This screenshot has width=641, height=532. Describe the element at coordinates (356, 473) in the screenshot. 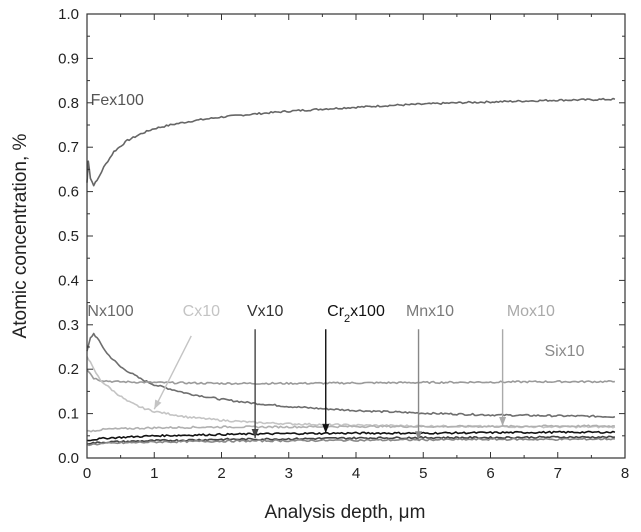

I see `x-tick-label: 4` at that location.